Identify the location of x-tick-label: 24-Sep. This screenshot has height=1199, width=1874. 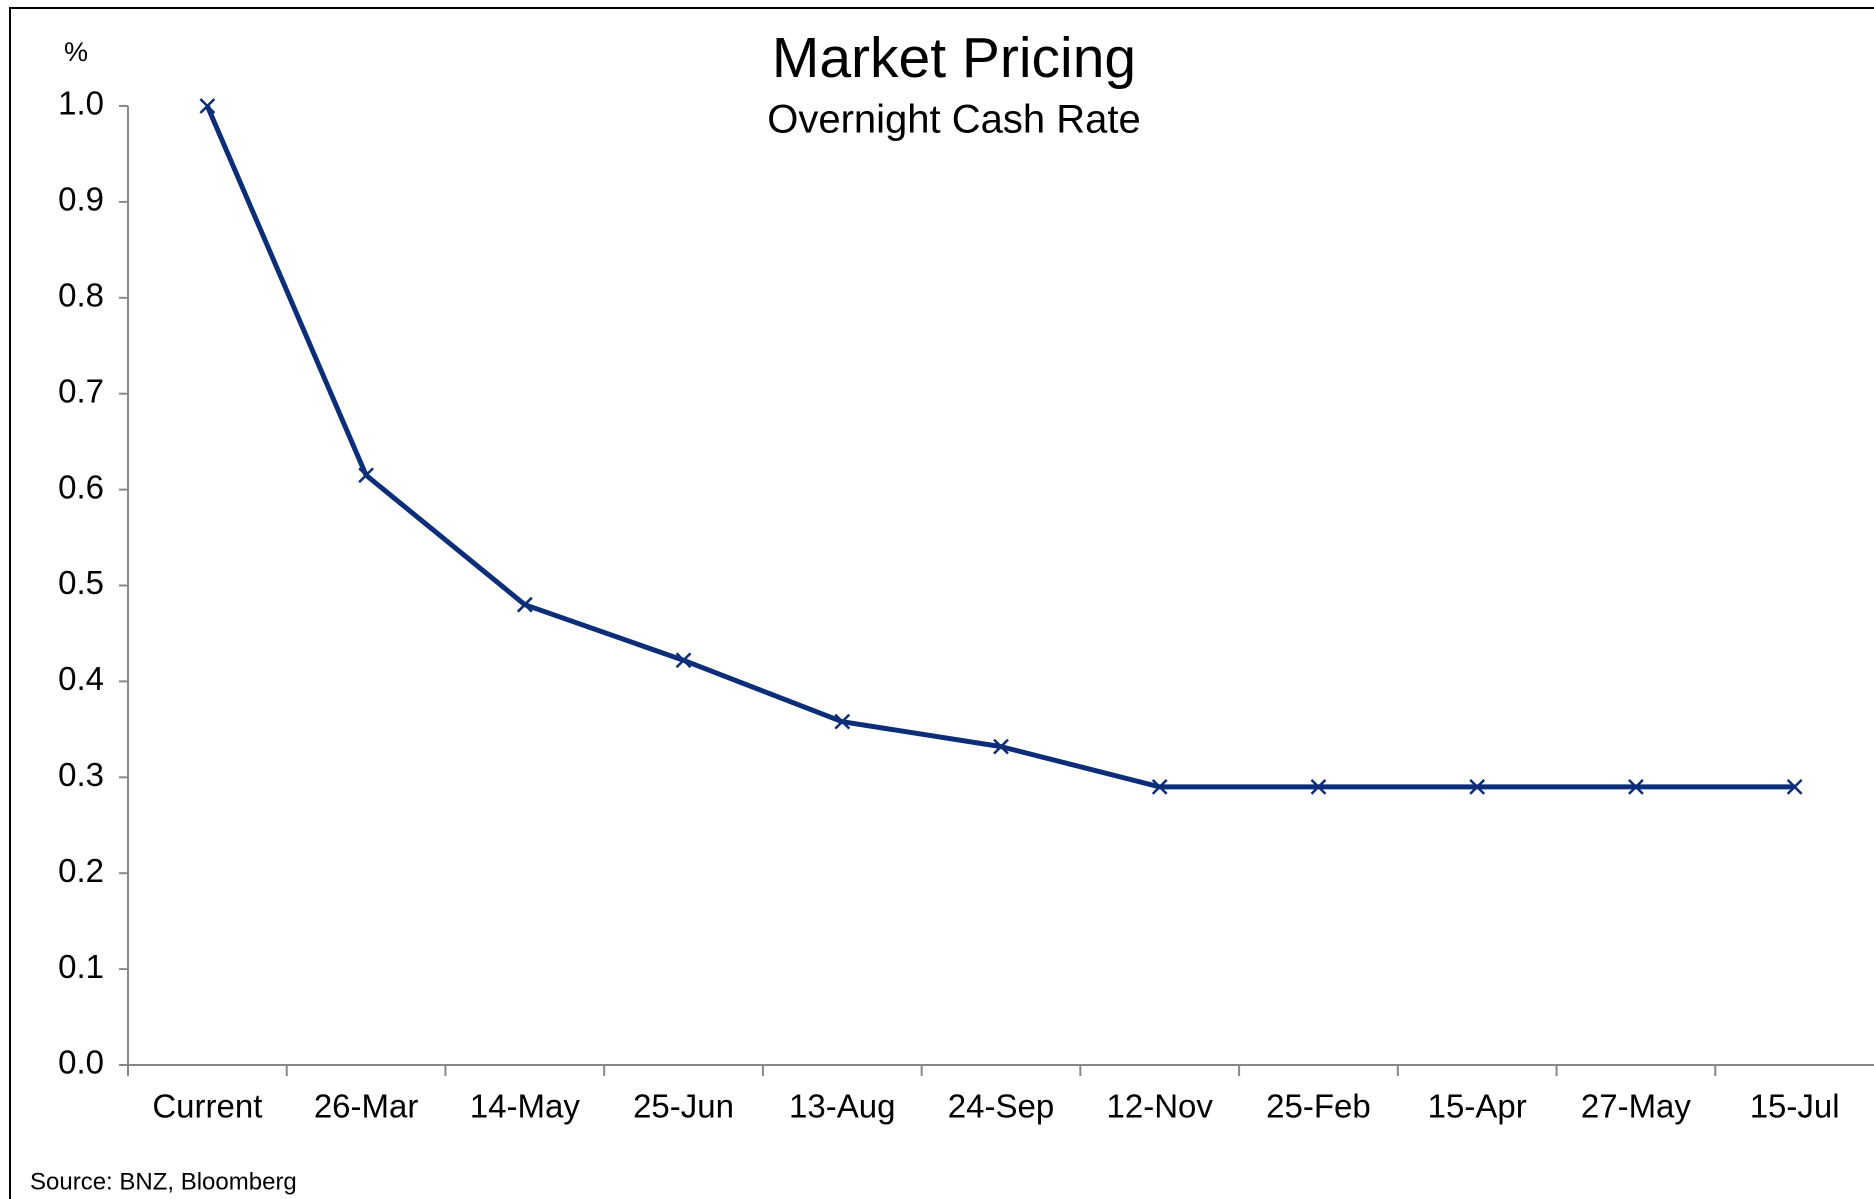
(1001, 1106).